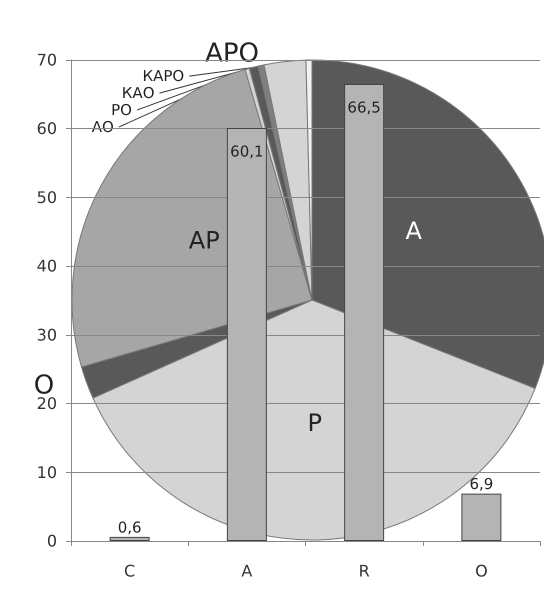  What do you see at coordinates (121, 110) in the screenshot?
I see `slice-label: РО` at bounding box center [121, 110].